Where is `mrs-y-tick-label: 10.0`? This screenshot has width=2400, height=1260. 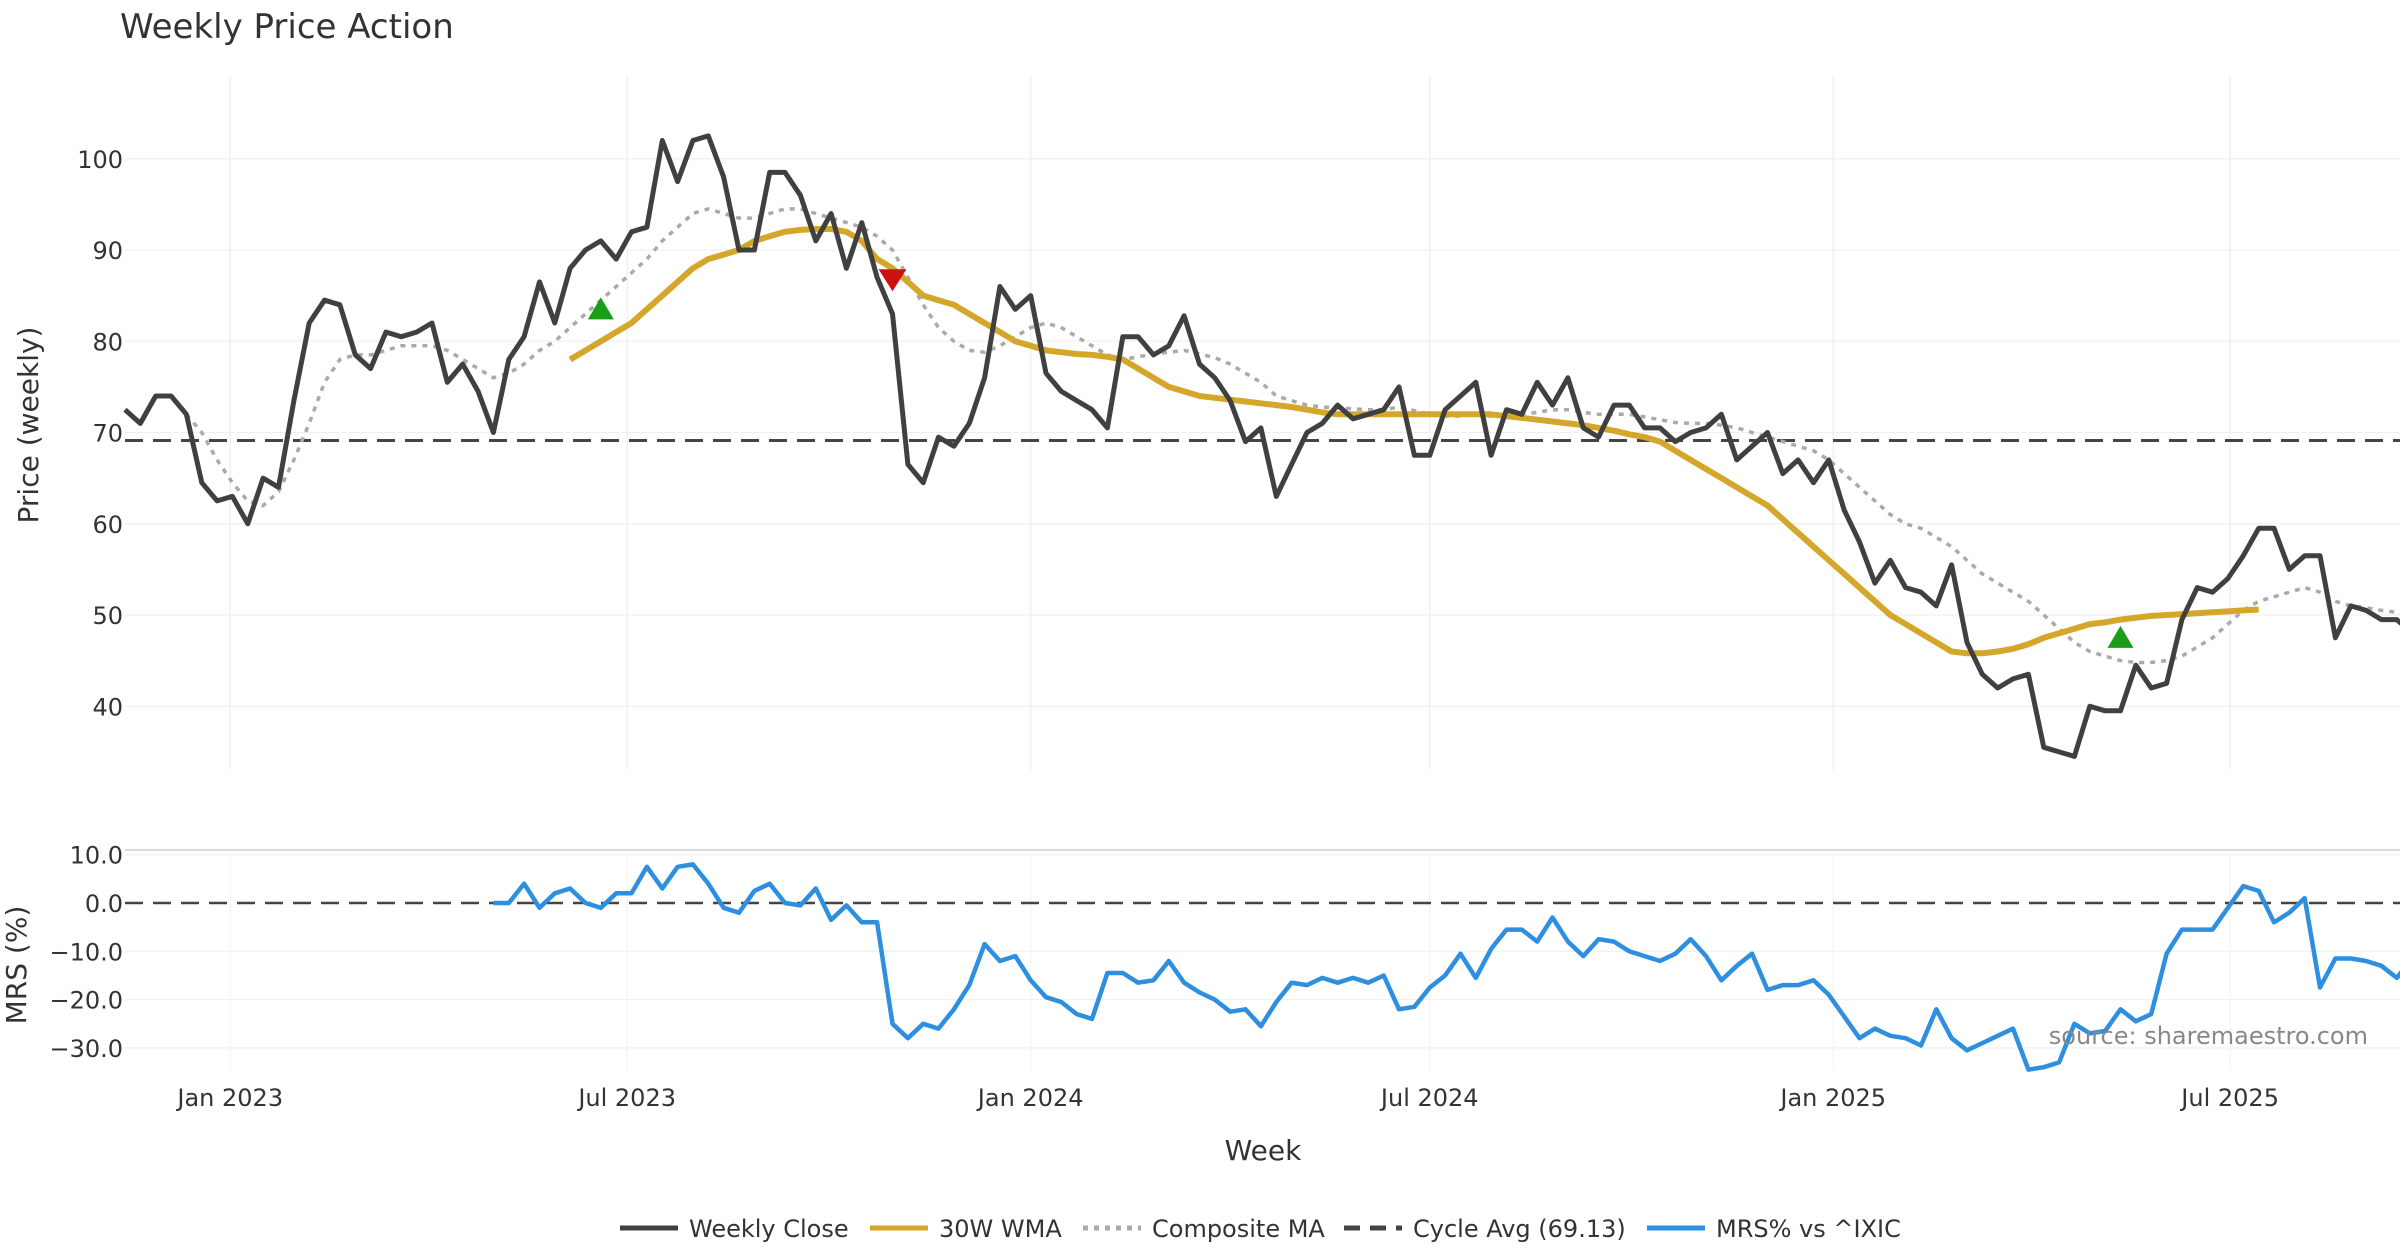
mrs-y-tick-label: 10.0 is located at coordinates (96, 856).